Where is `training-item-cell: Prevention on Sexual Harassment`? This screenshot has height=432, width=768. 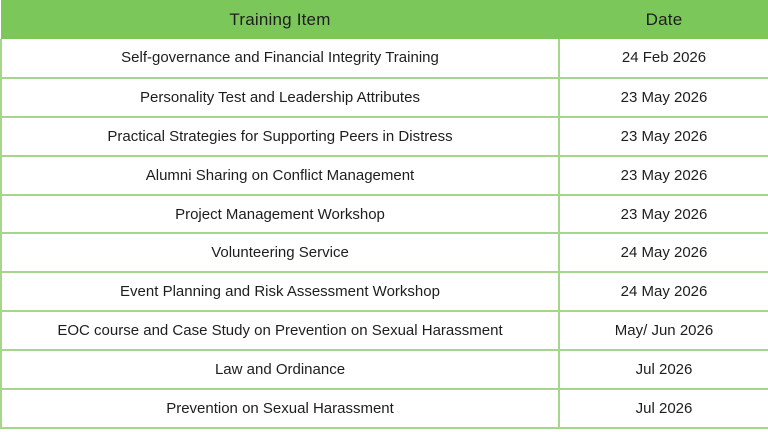
training-item-cell: Prevention on Sexual Harassment is located at coordinates (280, 408).